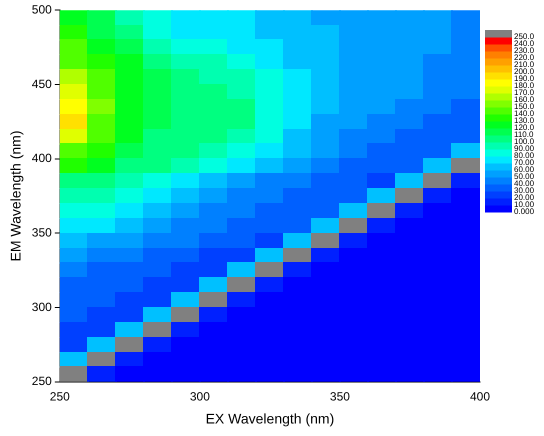  What do you see at coordinates (524, 57) in the screenshot?
I see `color-bar-label: 220.0` at bounding box center [524, 57].